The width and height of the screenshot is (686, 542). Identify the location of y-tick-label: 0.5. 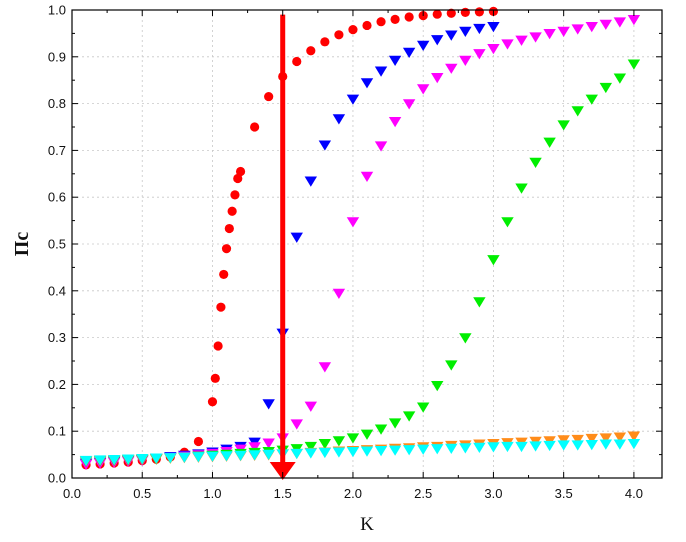
(57, 244).